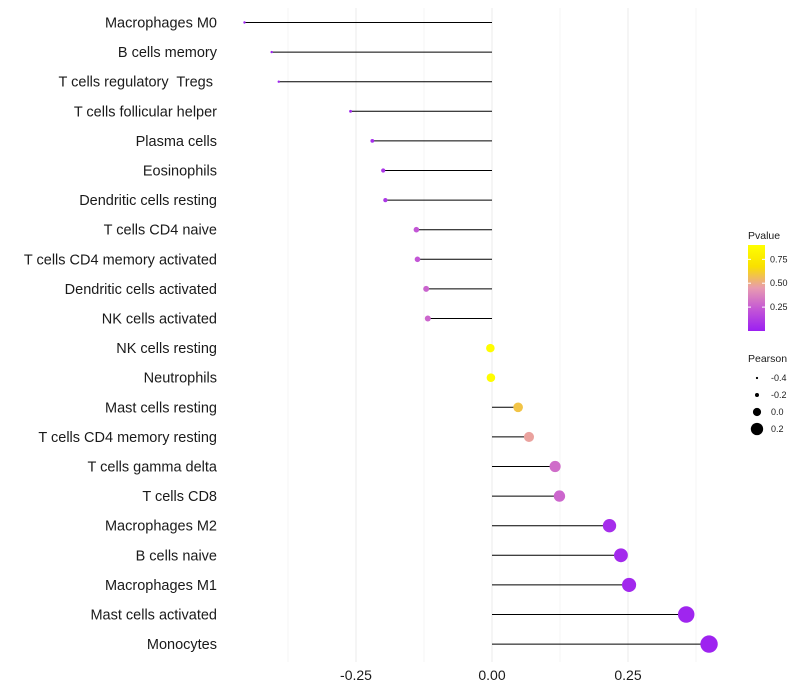 The image size is (800, 700). Describe the element at coordinates (779, 378) in the screenshot. I see `size-legend-label: -0.4` at that location.